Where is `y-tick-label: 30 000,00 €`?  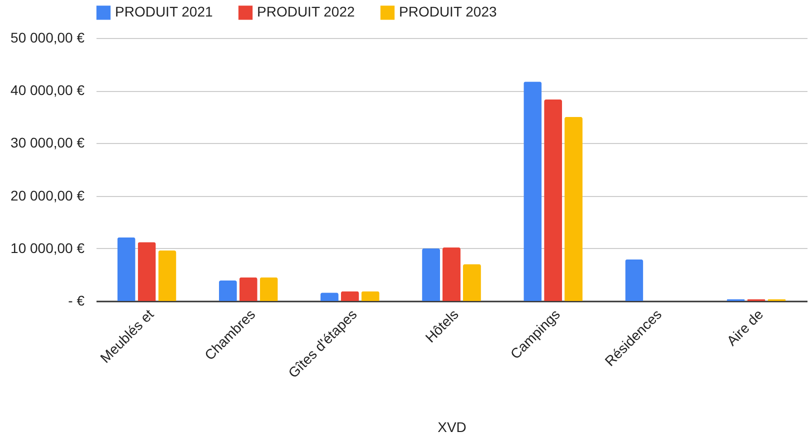
y-tick-label: 30 000,00 € is located at coordinates (47, 142).